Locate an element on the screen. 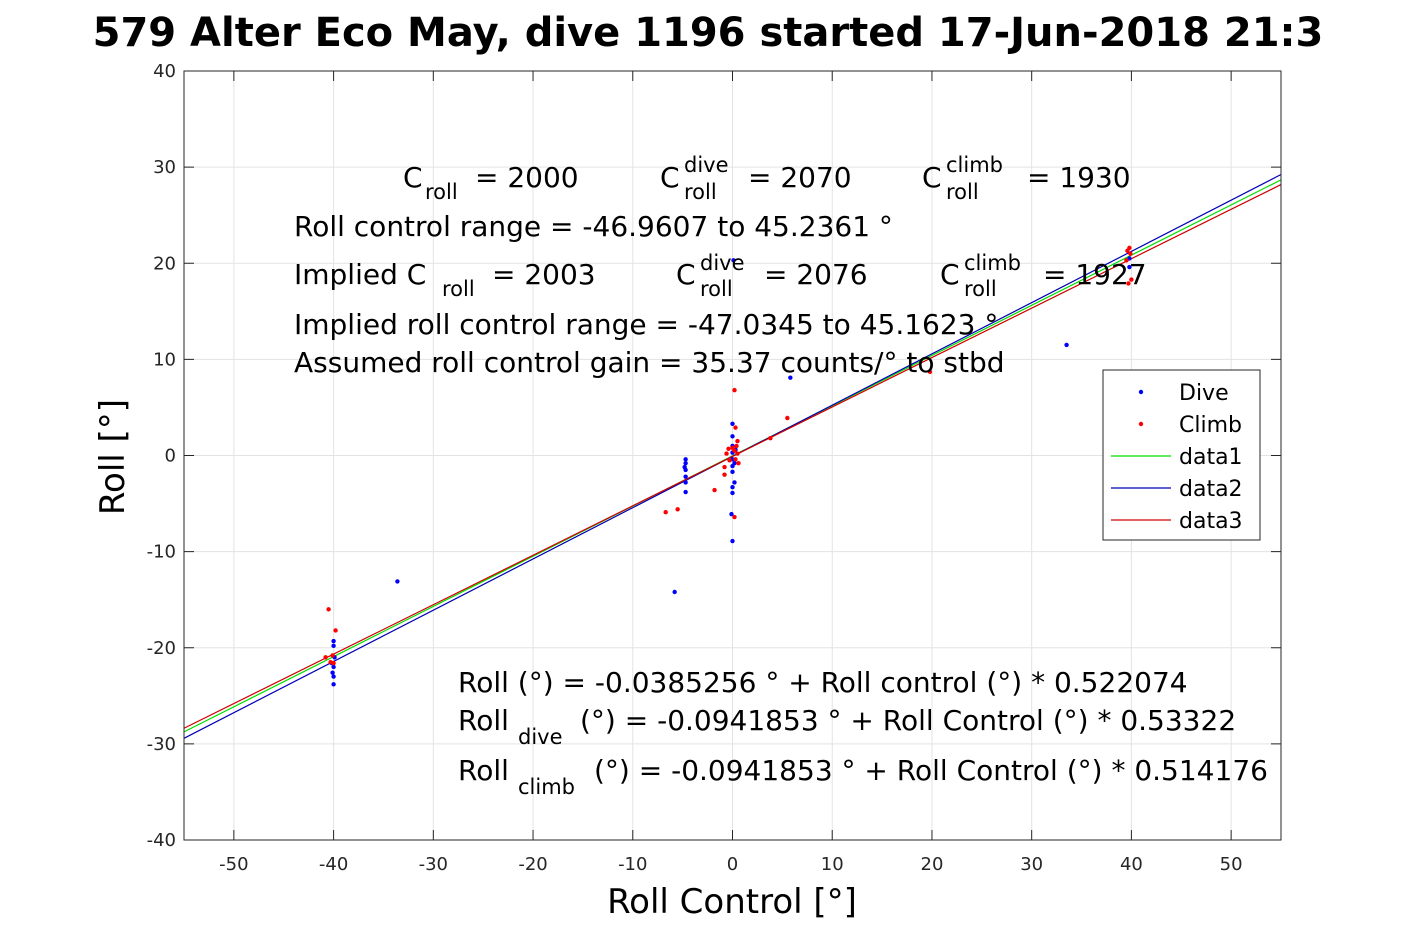 The image size is (1417, 945). y-tick-label: 10 is located at coordinates (164, 359).